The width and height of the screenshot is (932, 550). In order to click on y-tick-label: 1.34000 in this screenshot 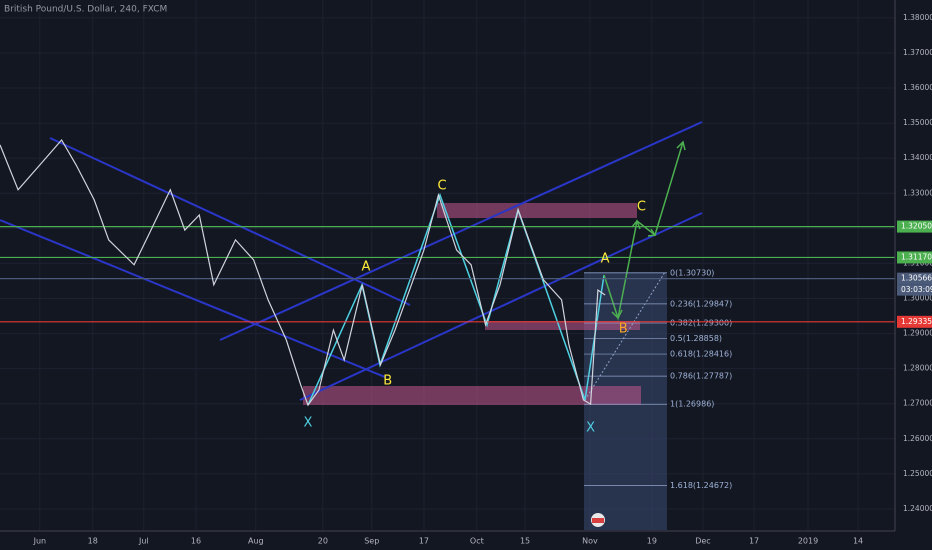, I will do `click(917, 157)`.